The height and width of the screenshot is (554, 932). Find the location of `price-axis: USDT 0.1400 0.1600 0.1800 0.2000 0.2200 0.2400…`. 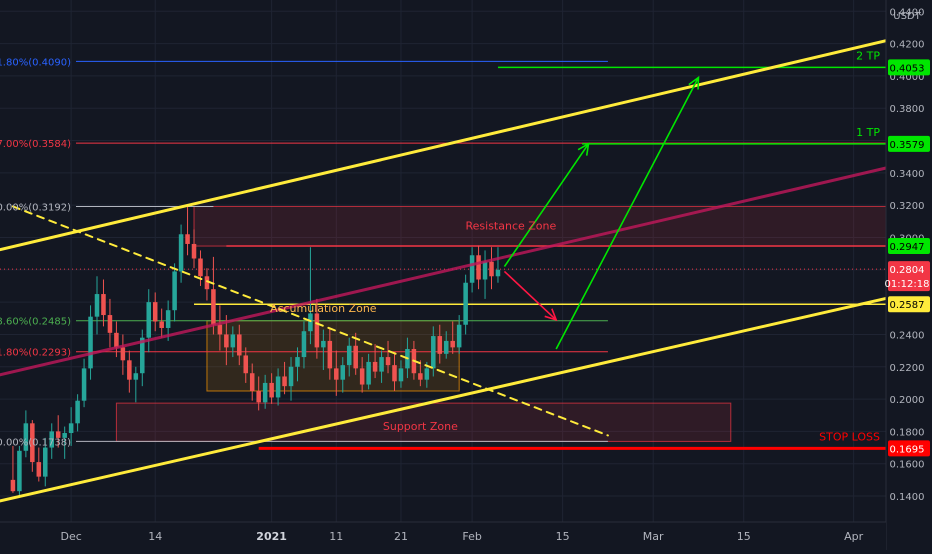

price-axis: USDT 0.1400 0.1600 0.1800 0.2000 0.2200 0.2400… is located at coordinates (908, 275).